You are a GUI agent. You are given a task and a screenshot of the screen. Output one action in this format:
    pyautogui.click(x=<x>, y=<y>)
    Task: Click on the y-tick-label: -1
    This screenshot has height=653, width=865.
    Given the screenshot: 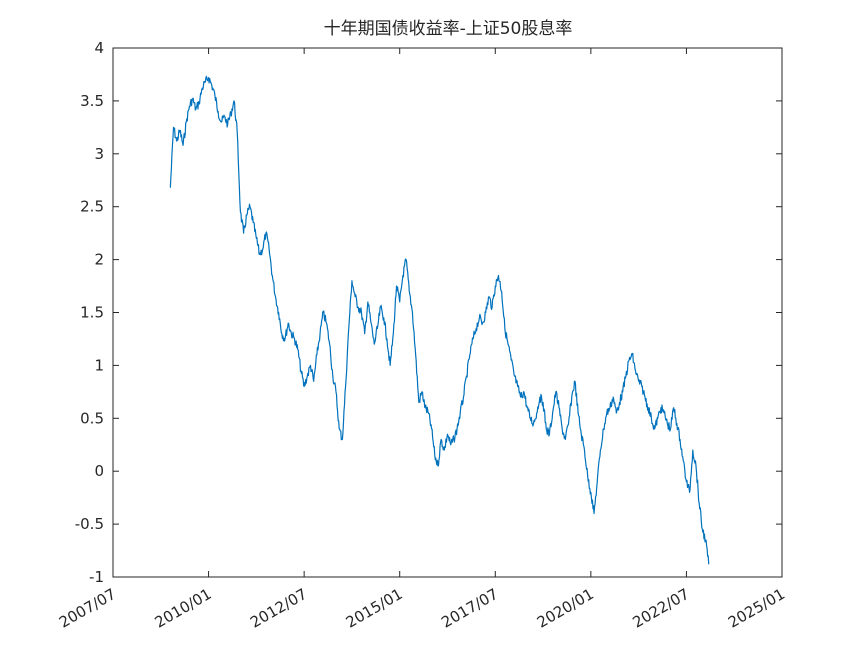 What is the action you would take?
    pyautogui.click(x=96, y=577)
    